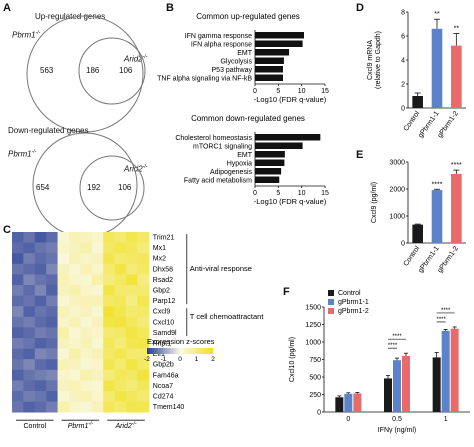 The width and height of the screenshot is (474, 447). I want to click on row-label: Dhx58, so click(163, 269).